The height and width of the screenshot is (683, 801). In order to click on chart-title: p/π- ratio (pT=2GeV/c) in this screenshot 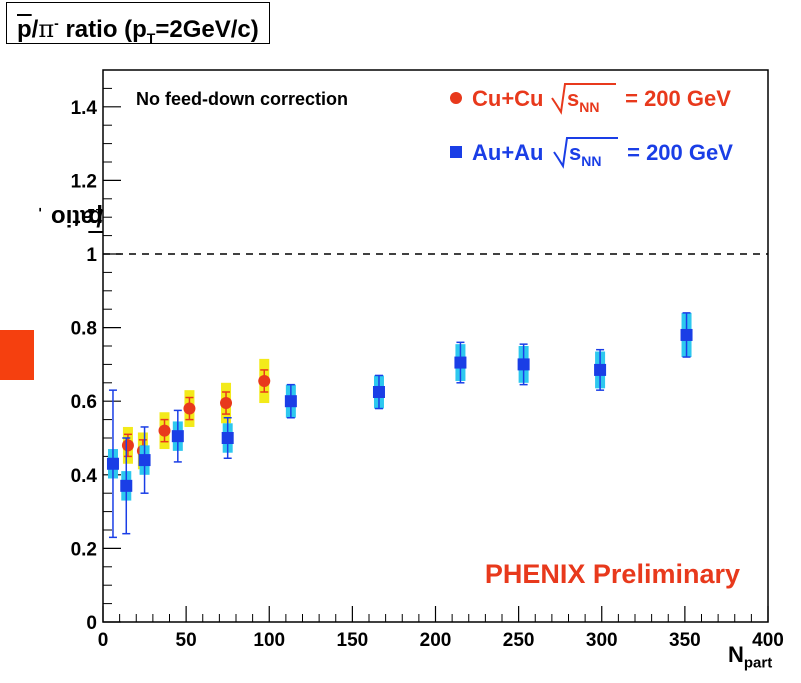, I will do `click(138, 24)`.